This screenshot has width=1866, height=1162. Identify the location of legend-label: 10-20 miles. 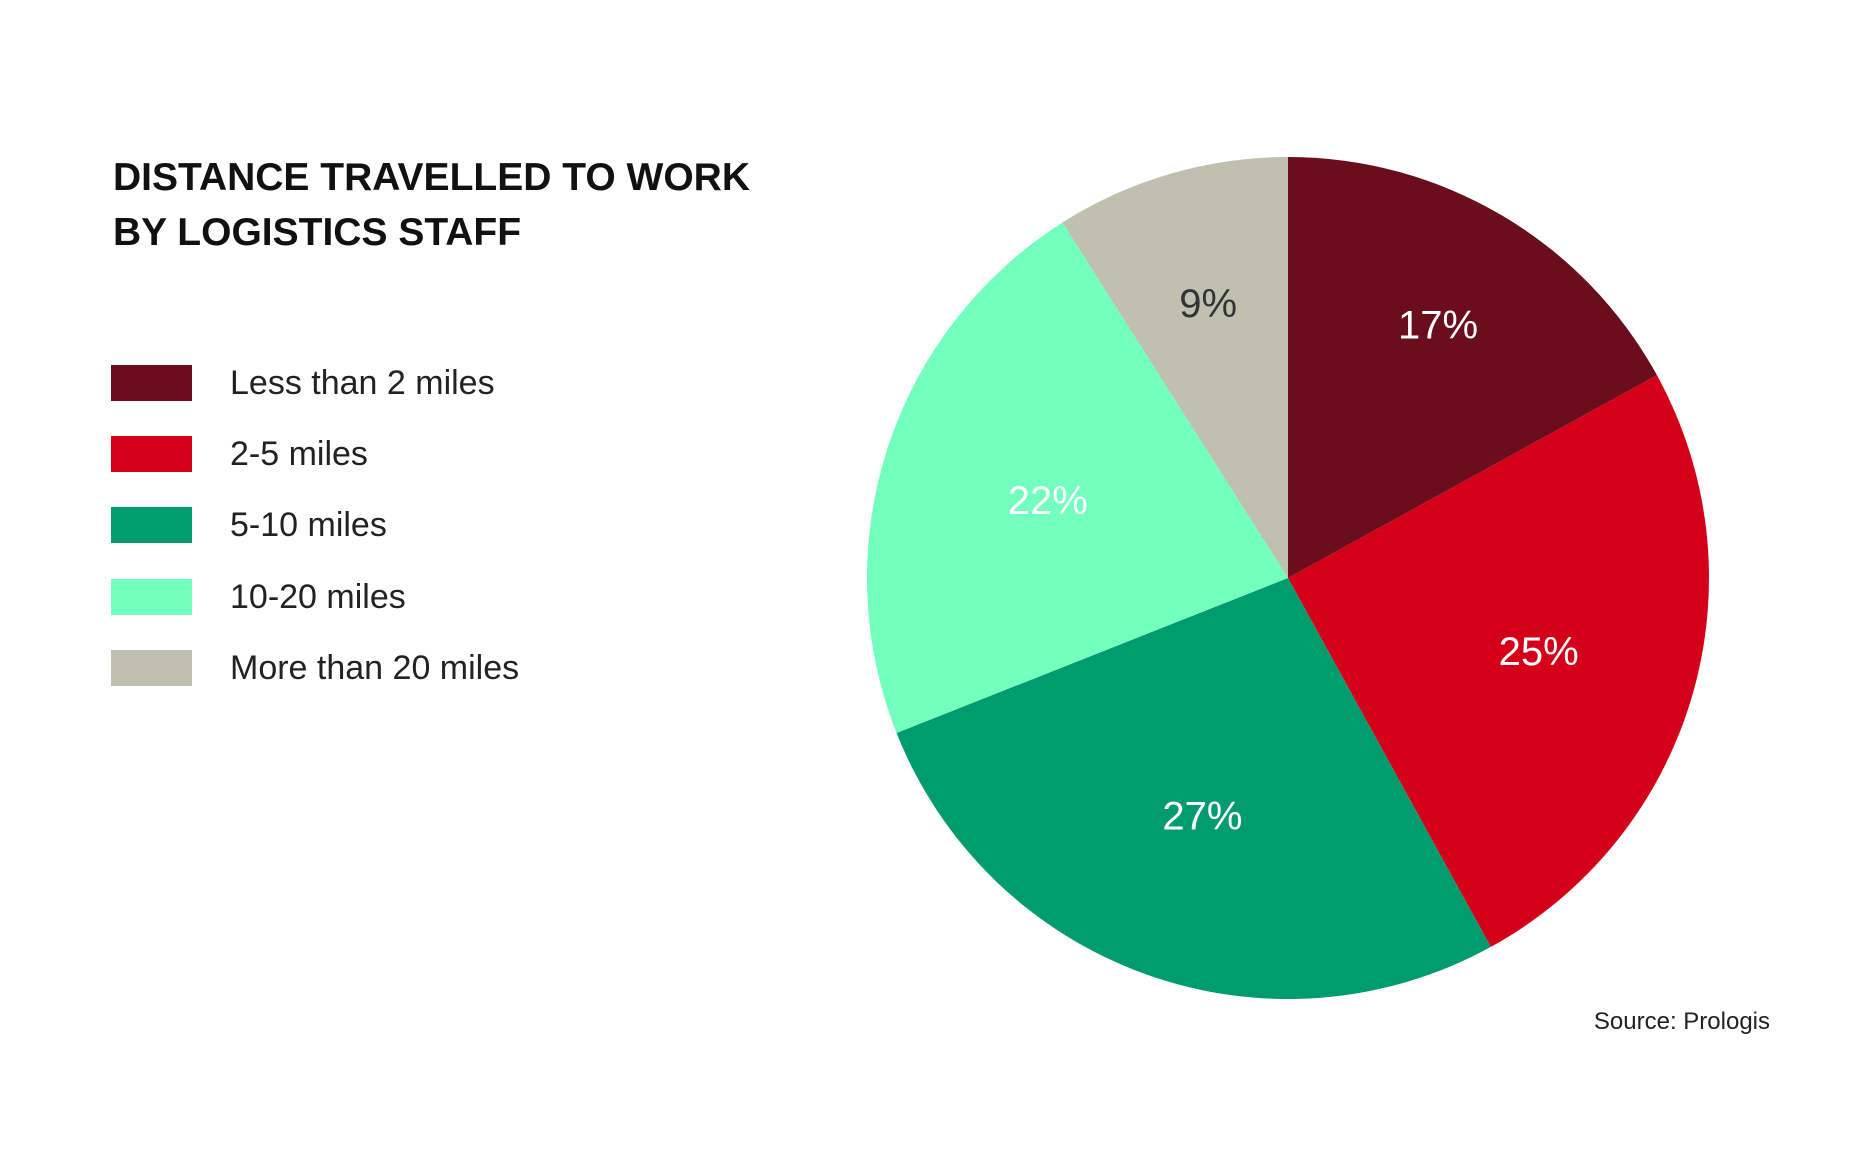
(318, 596).